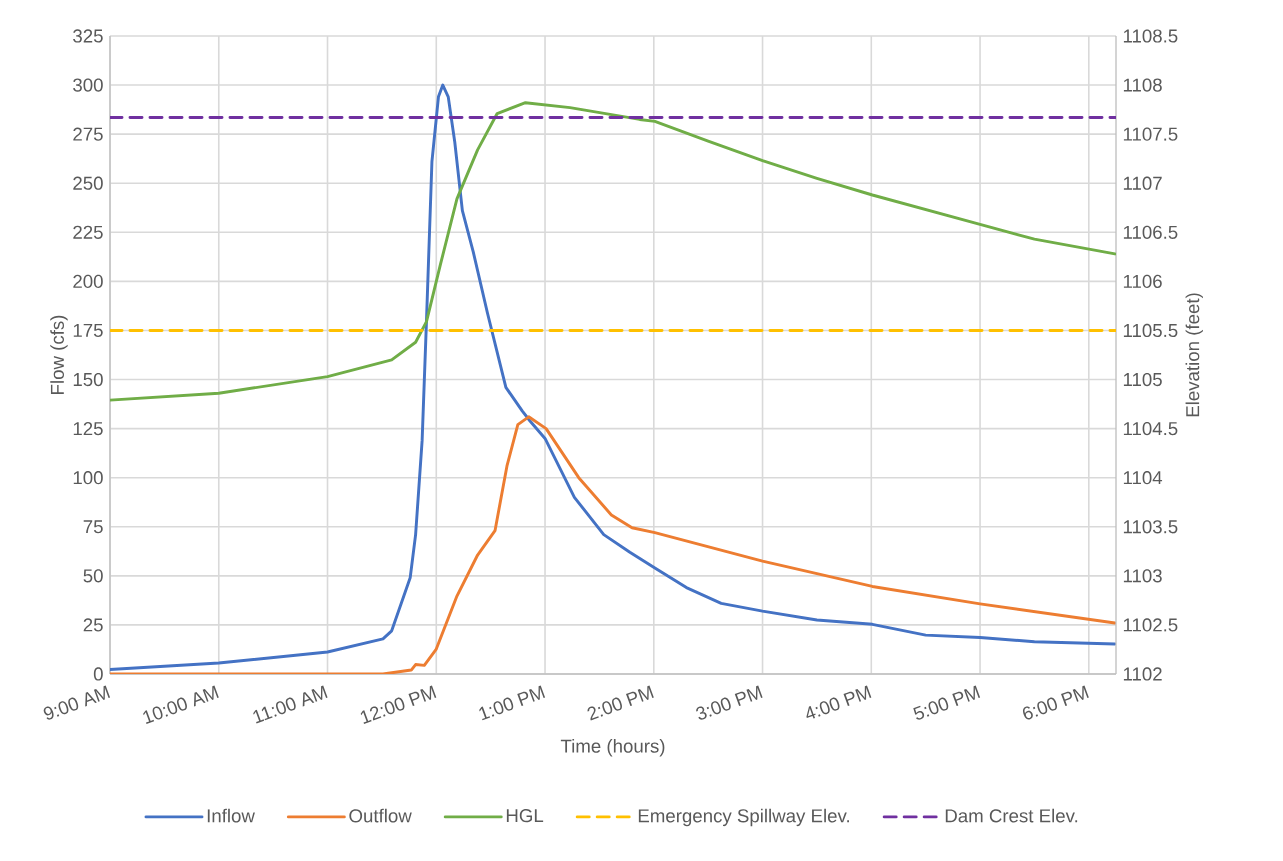  I want to click on y2-tick-label: 1107.5, so click(1150, 134).